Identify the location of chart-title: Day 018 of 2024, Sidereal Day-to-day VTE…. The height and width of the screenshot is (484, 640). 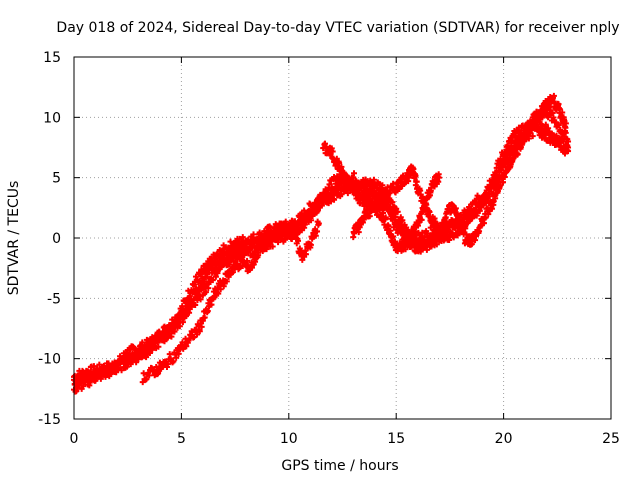
(337, 28).